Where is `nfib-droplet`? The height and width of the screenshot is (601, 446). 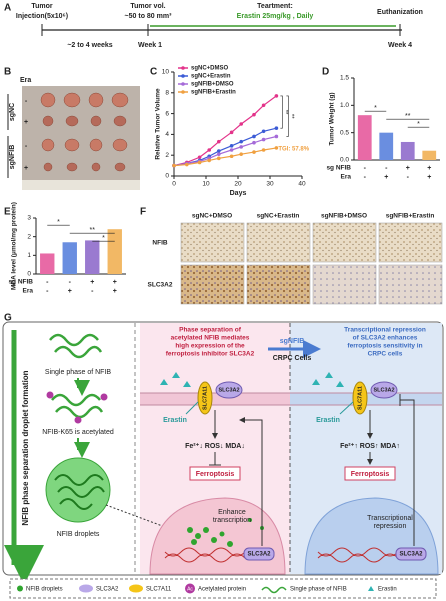
nfib-droplet is located at coordinates (78, 490).